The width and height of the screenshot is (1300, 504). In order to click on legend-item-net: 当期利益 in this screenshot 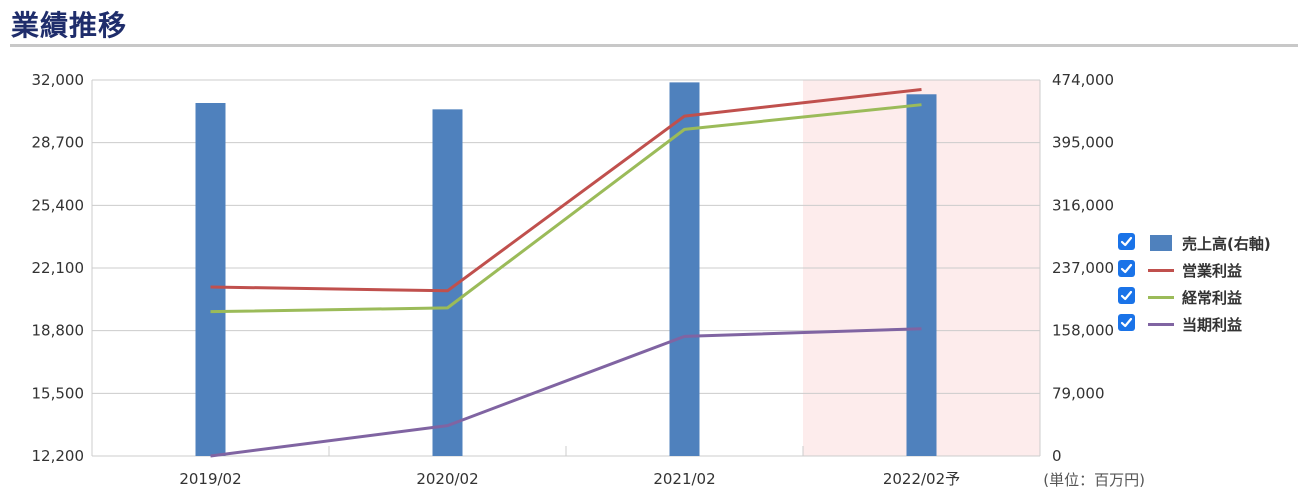, I will do `click(1208, 326)`.